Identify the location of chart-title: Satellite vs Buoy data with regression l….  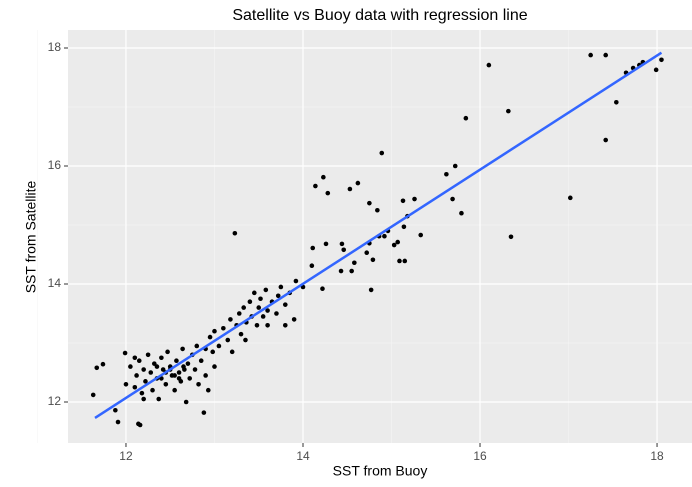
(379, 15).